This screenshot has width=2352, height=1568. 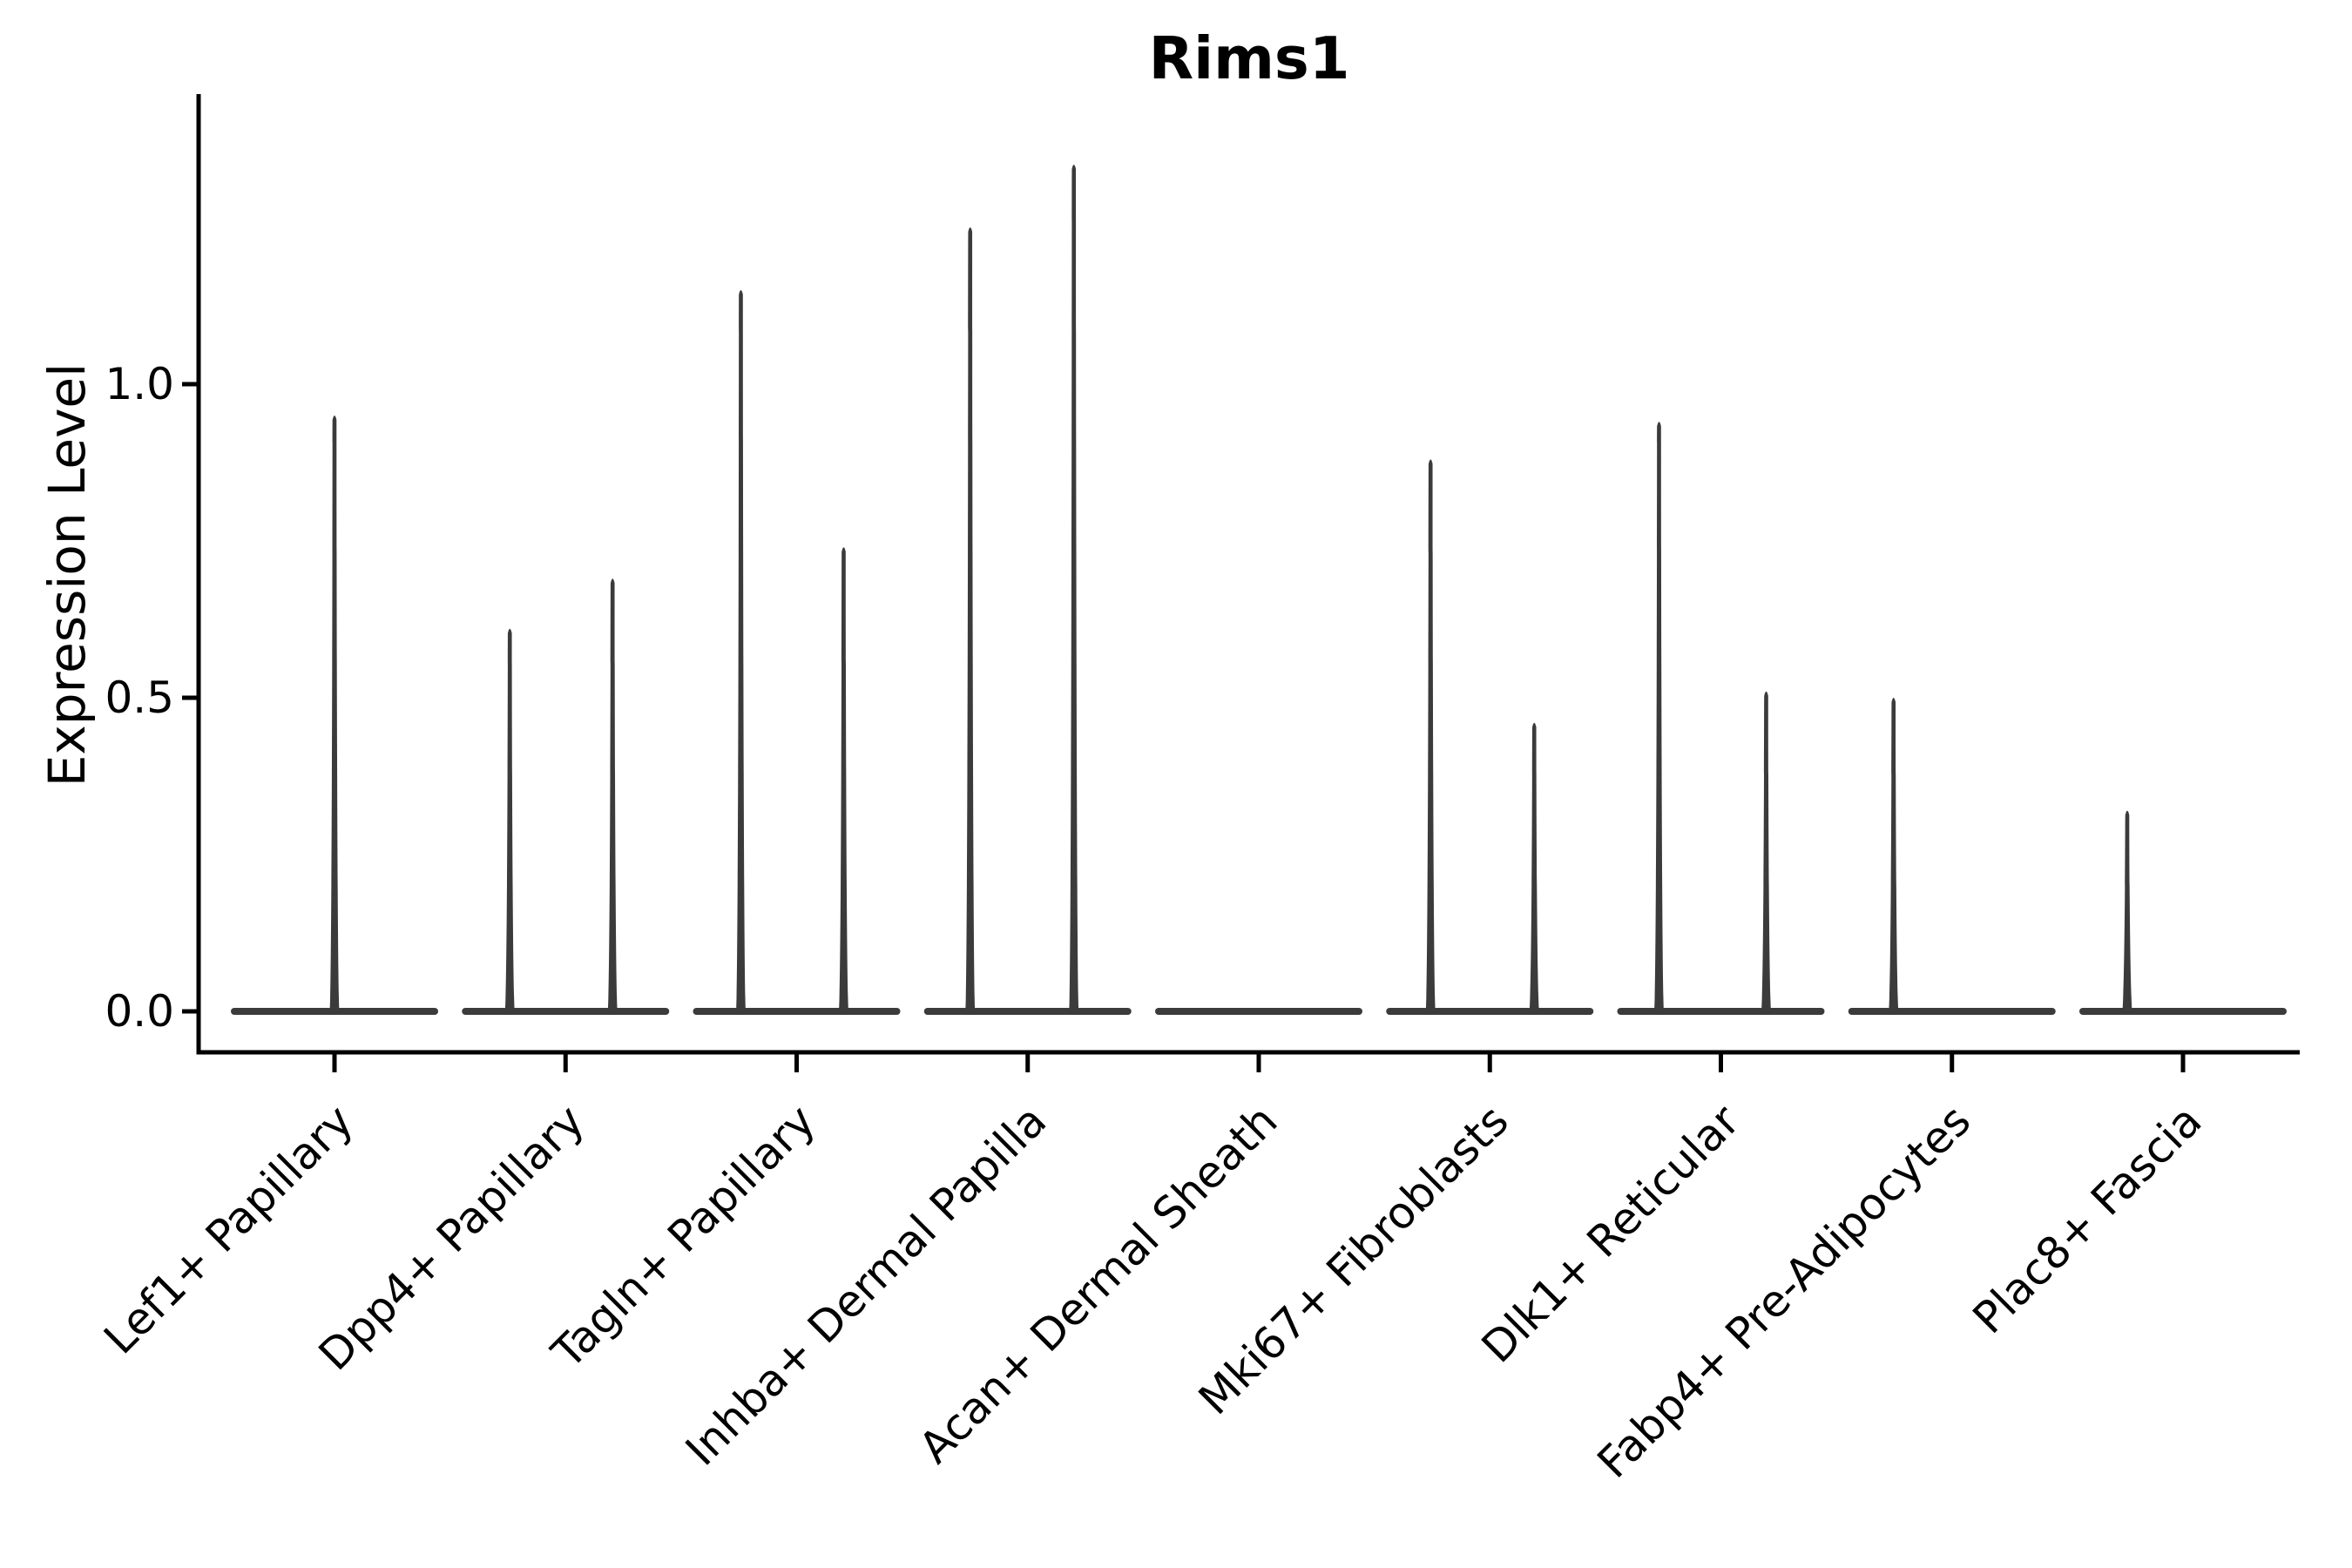 What do you see at coordinates (139, 1012) in the screenshot?
I see `y-tick-label: 0.0` at bounding box center [139, 1012].